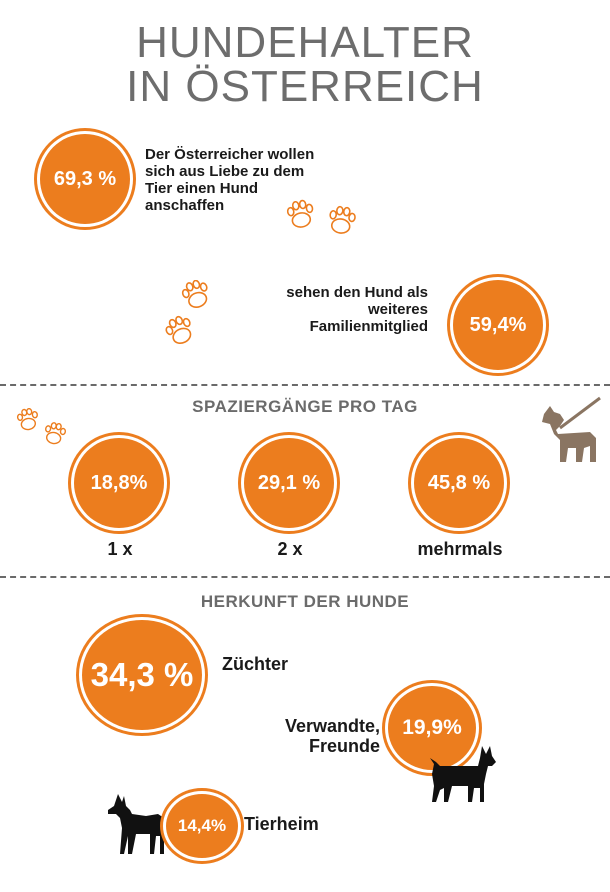 This screenshot has height=892, width=610. What do you see at coordinates (571, 428) in the screenshot?
I see `dog-on-leash-icon` at bounding box center [571, 428].